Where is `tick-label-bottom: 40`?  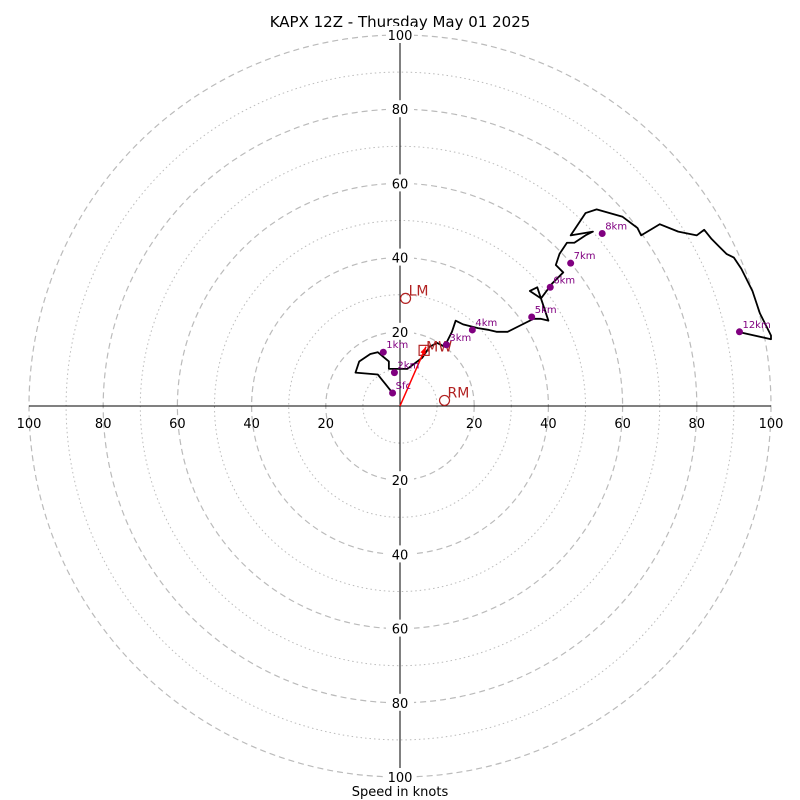
tick-label-bottom: 40 is located at coordinates (400, 555).